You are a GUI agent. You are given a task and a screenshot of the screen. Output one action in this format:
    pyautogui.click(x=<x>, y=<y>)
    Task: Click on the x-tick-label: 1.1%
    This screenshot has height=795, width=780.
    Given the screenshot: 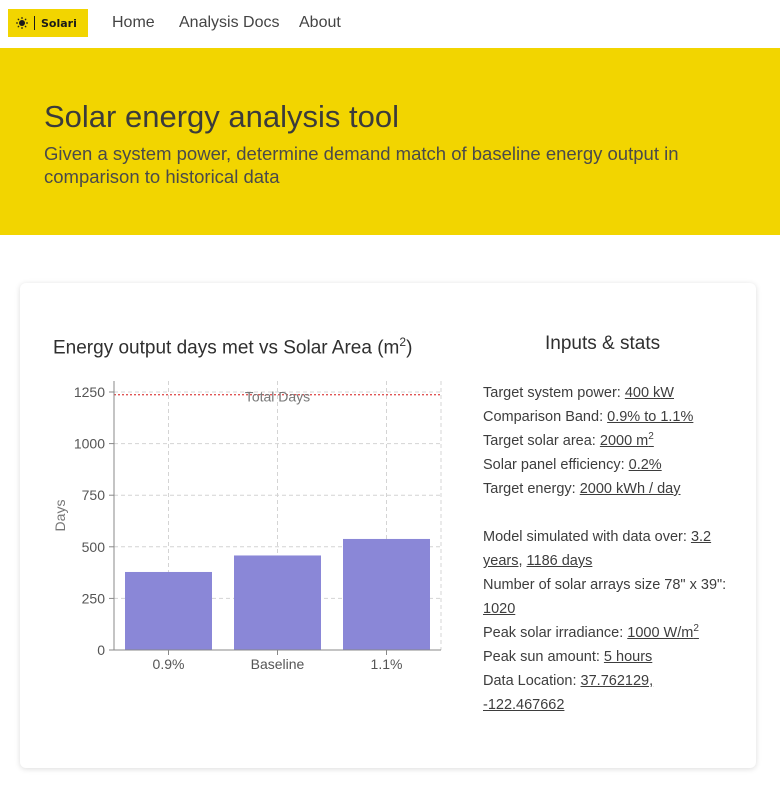 What is the action you would take?
    pyautogui.click(x=387, y=664)
    